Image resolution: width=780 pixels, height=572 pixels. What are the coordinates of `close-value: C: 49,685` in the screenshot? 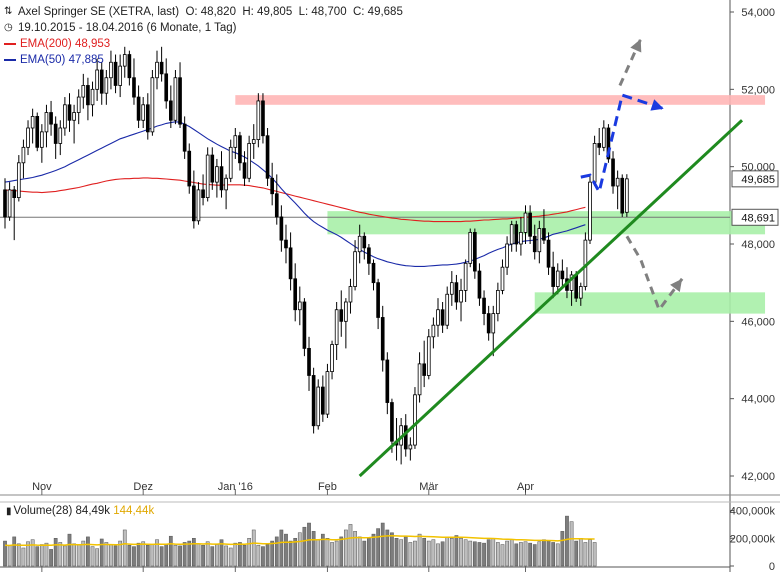 It's located at (377, 12).